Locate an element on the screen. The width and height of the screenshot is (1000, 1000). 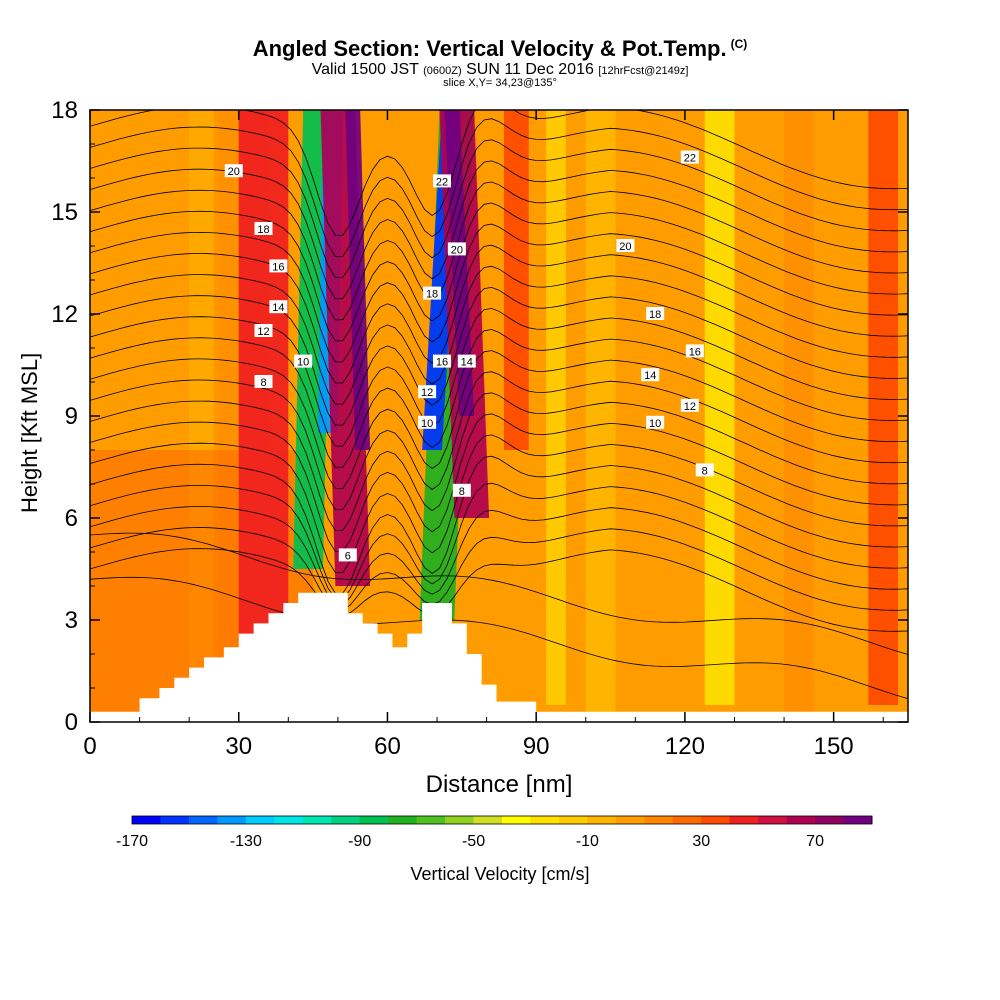
x-tick-label: 120 is located at coordinates (685, 746).